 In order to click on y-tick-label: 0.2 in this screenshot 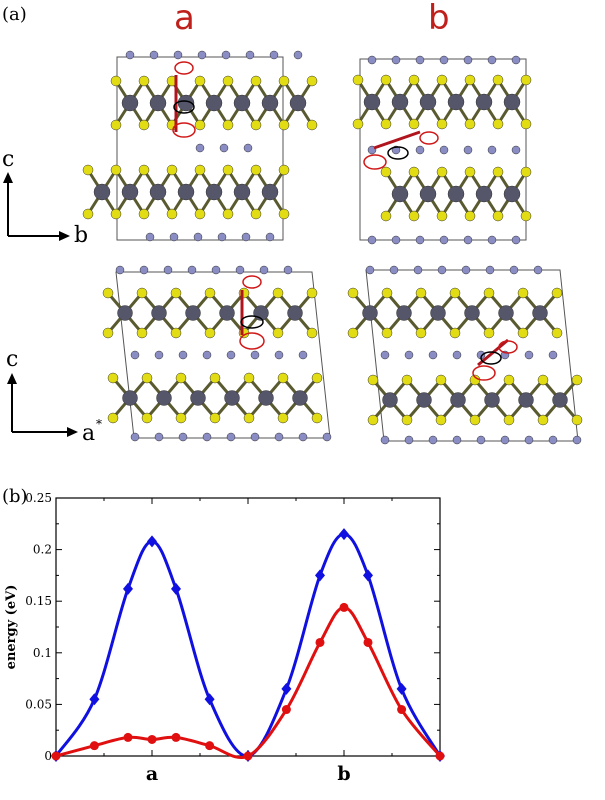, I will do `click(42, 550)`.